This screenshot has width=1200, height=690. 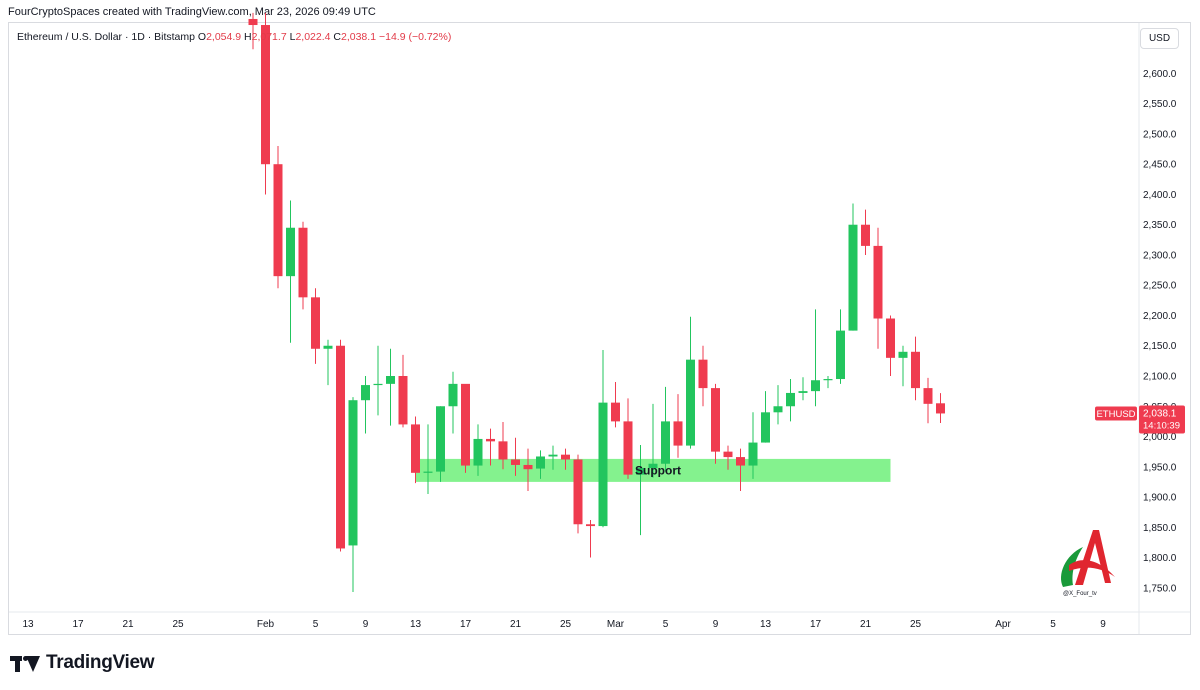 What do you see at coordinates (1160, 316) in the screenshot?
I see `price-tick-label: 2,200.0` at bounding box center [1160, 316].